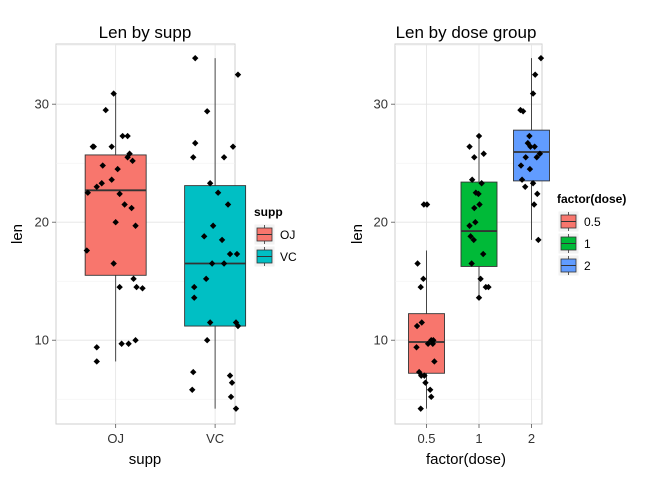  I want to click on legend-title: factor(dose), so click(591, 199).